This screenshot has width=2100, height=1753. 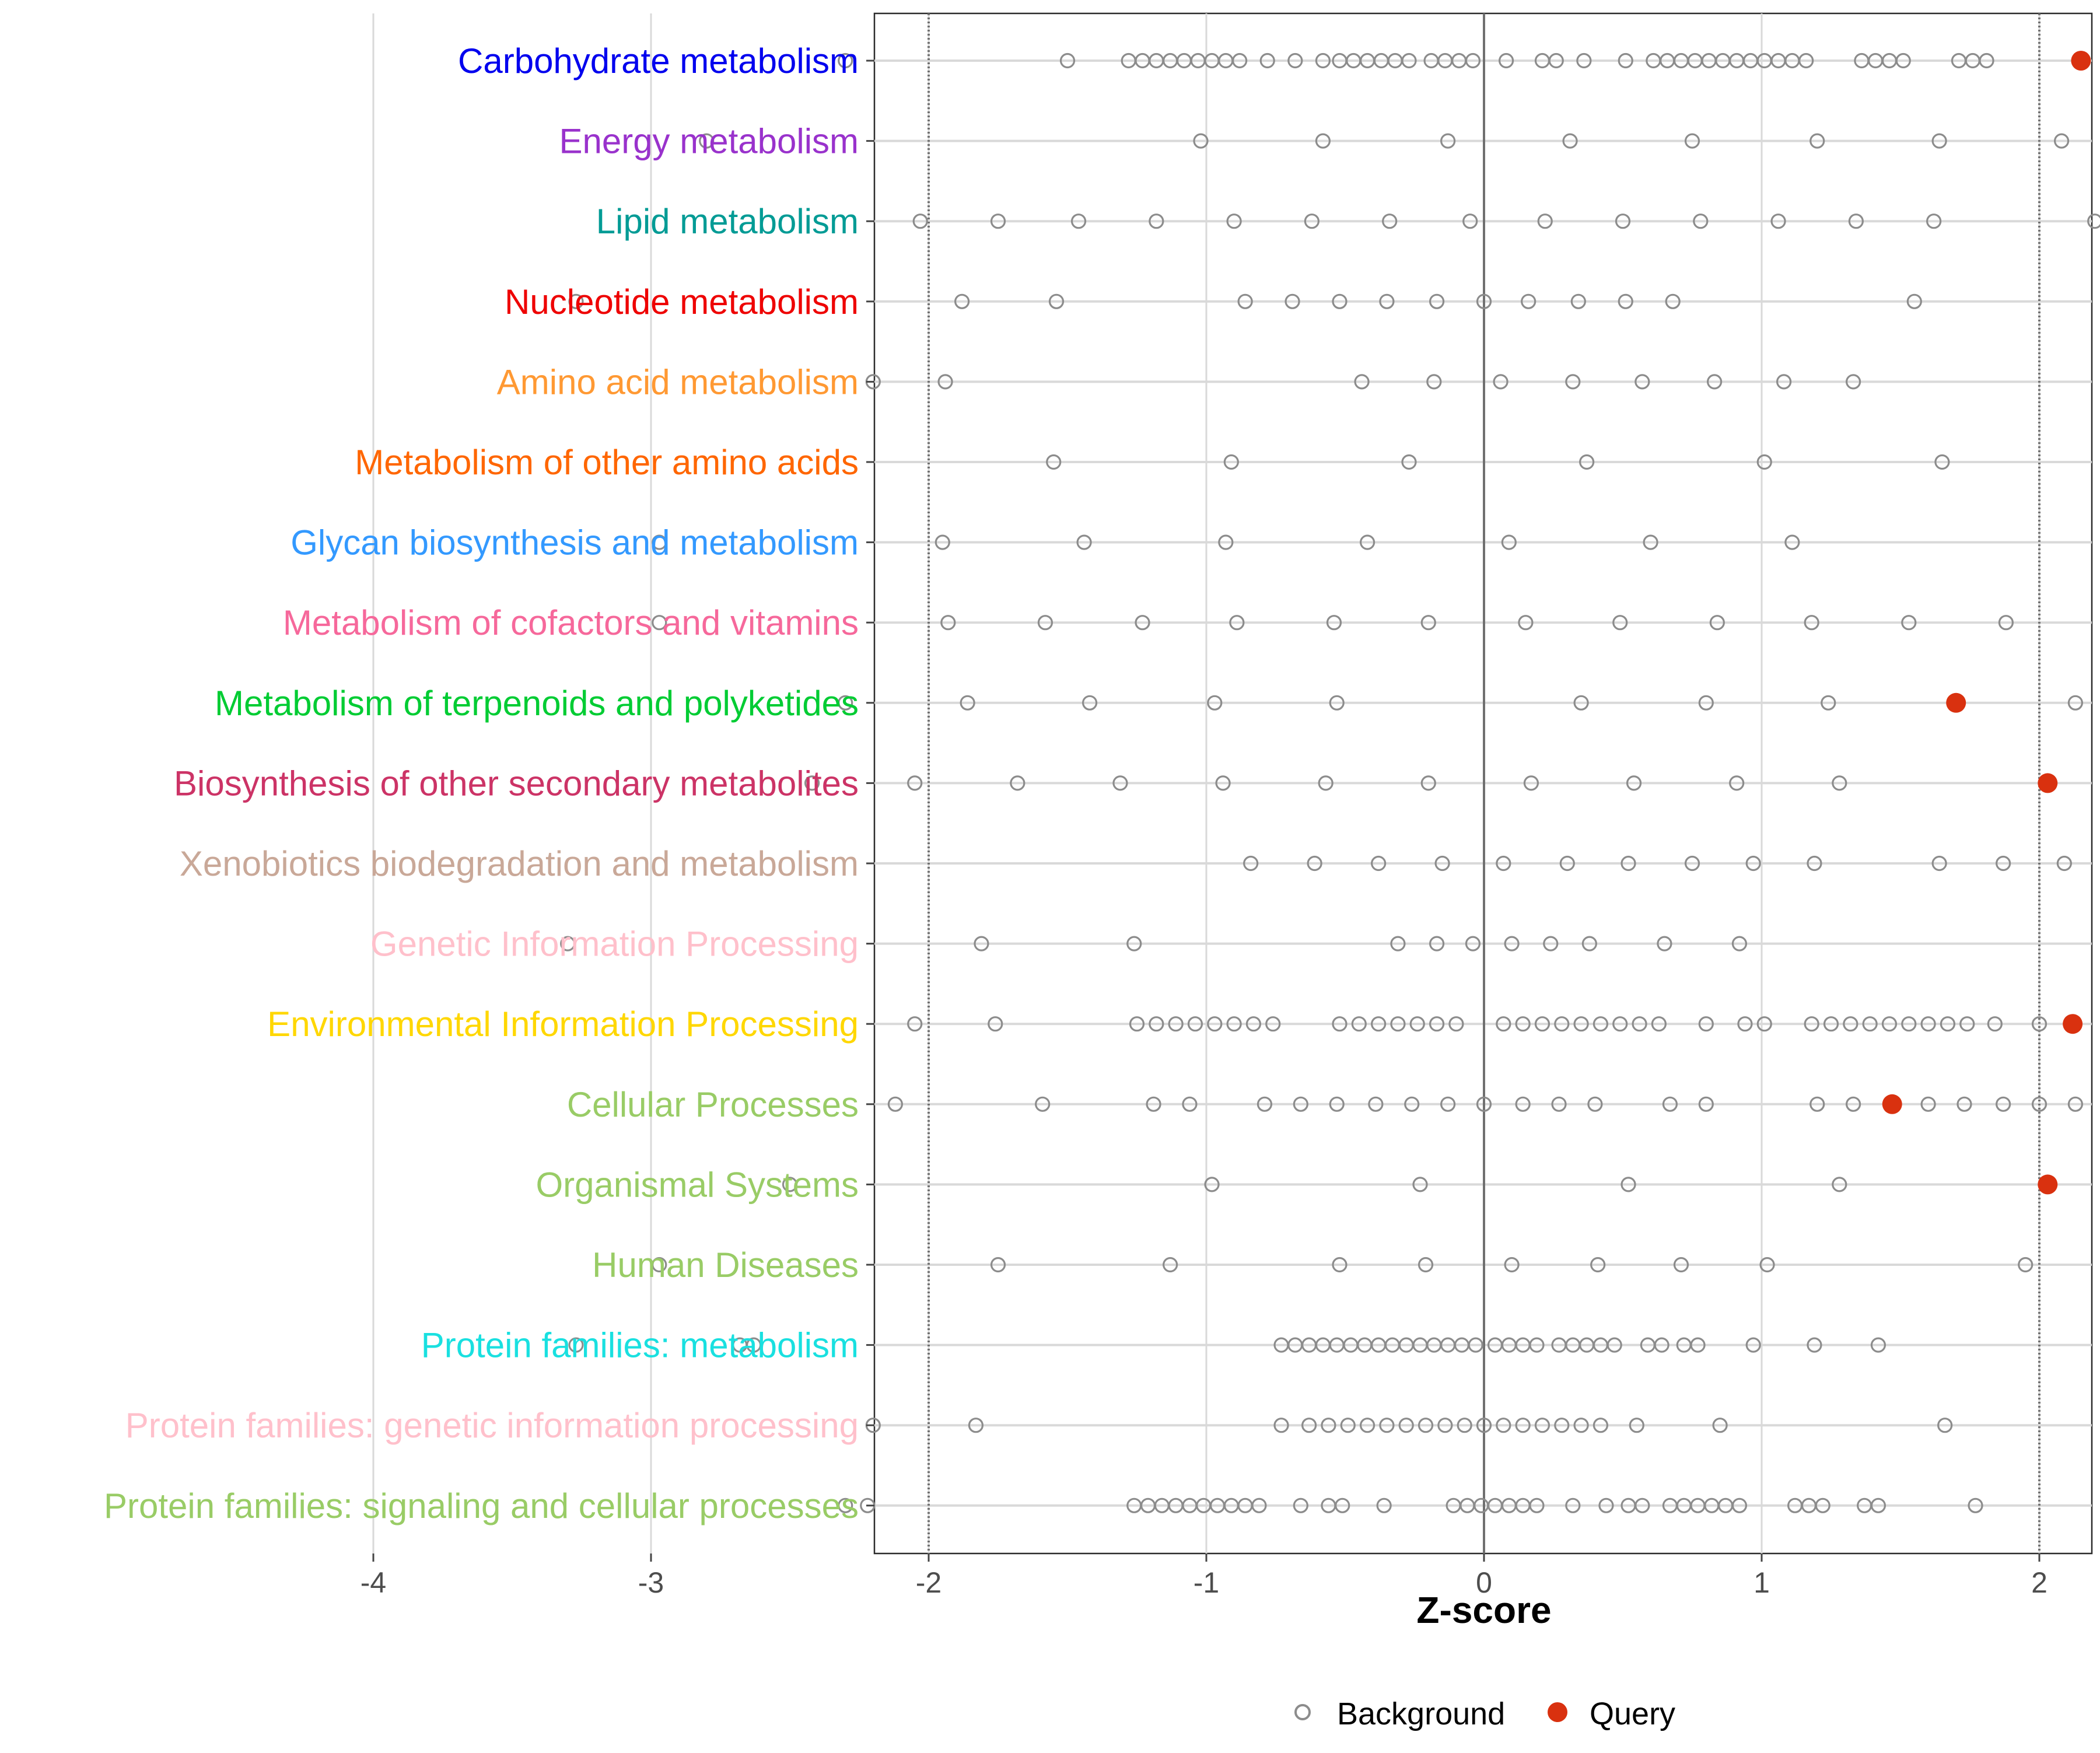 I want to click on category-label: Amino acid metabolism, so click(x=678, y=381).